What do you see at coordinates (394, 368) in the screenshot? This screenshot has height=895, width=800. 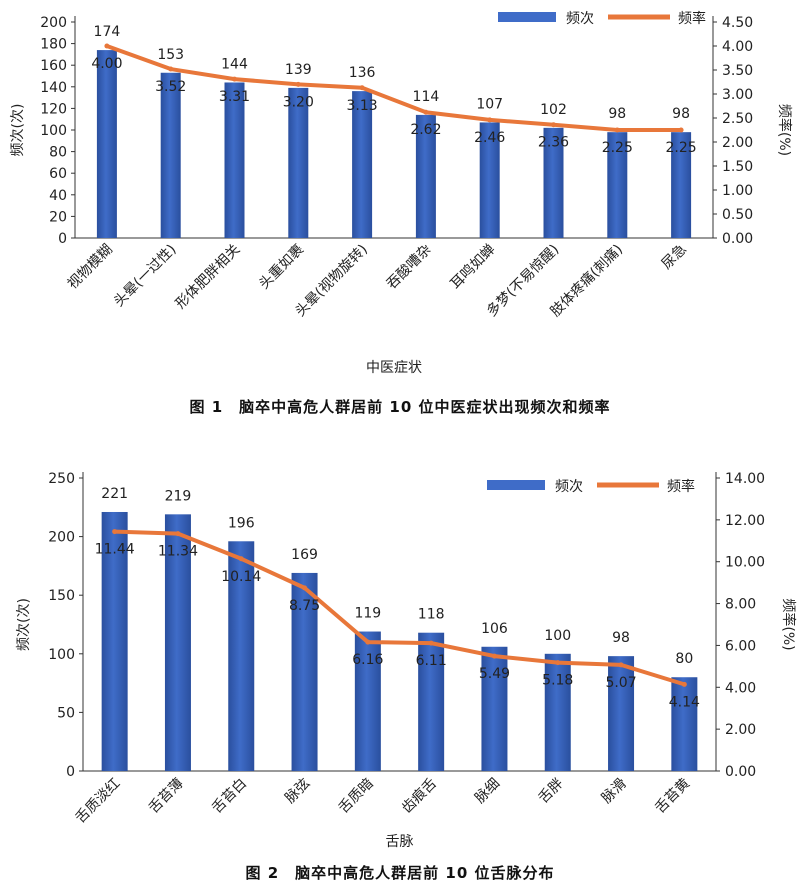 I see `x-axis-title: 中医症状` at bounding box center [394, 368].